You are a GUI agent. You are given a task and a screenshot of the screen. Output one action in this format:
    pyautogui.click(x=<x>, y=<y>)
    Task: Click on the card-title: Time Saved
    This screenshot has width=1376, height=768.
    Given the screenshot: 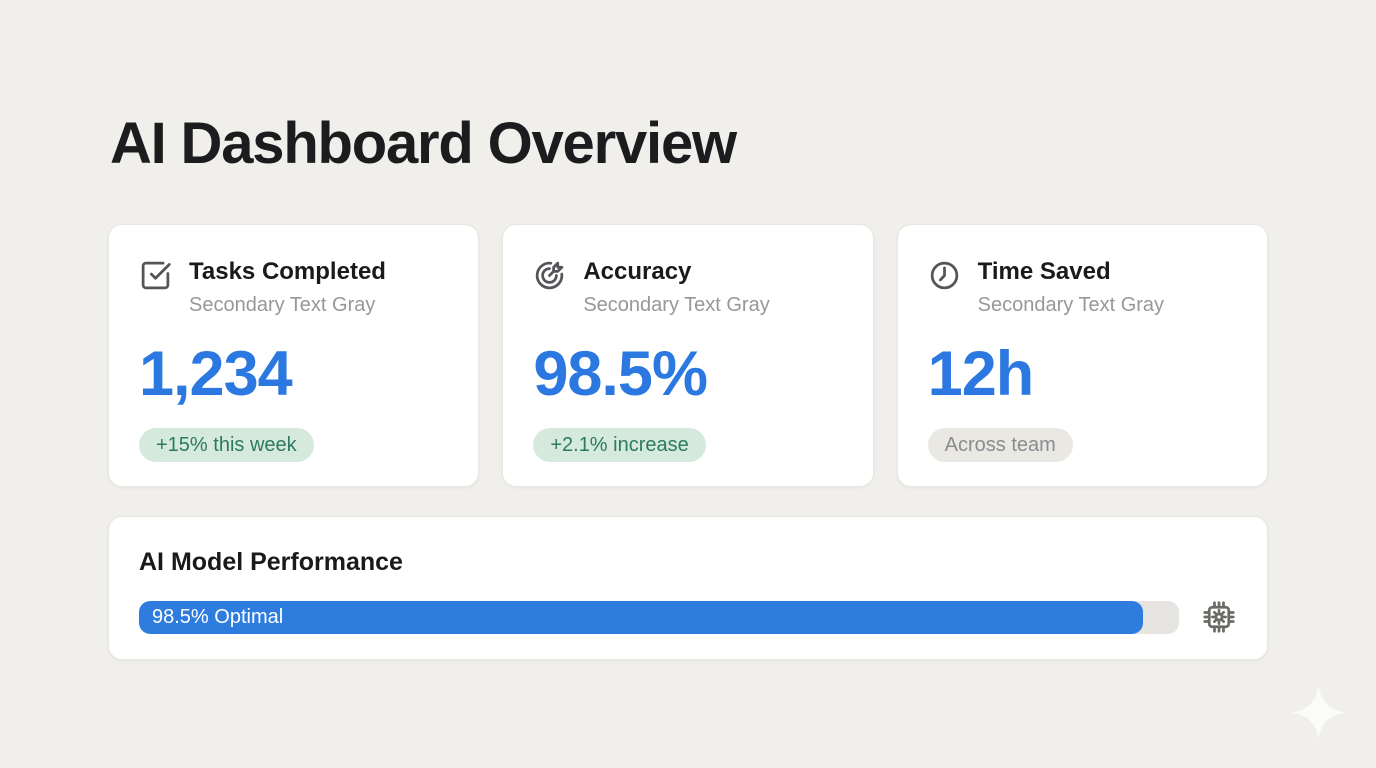 What is the action you would take?
    pyautogui.click(x=1044, y=271)
    